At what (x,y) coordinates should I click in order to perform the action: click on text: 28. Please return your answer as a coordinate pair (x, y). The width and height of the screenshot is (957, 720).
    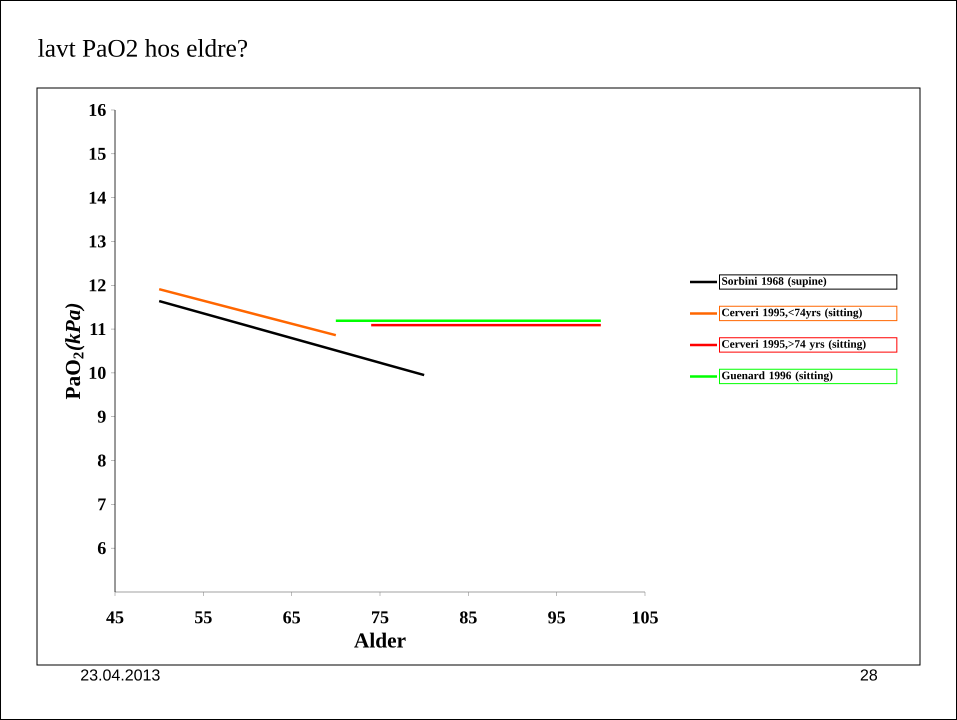
    Looking at the image, I should click on (869, 675).